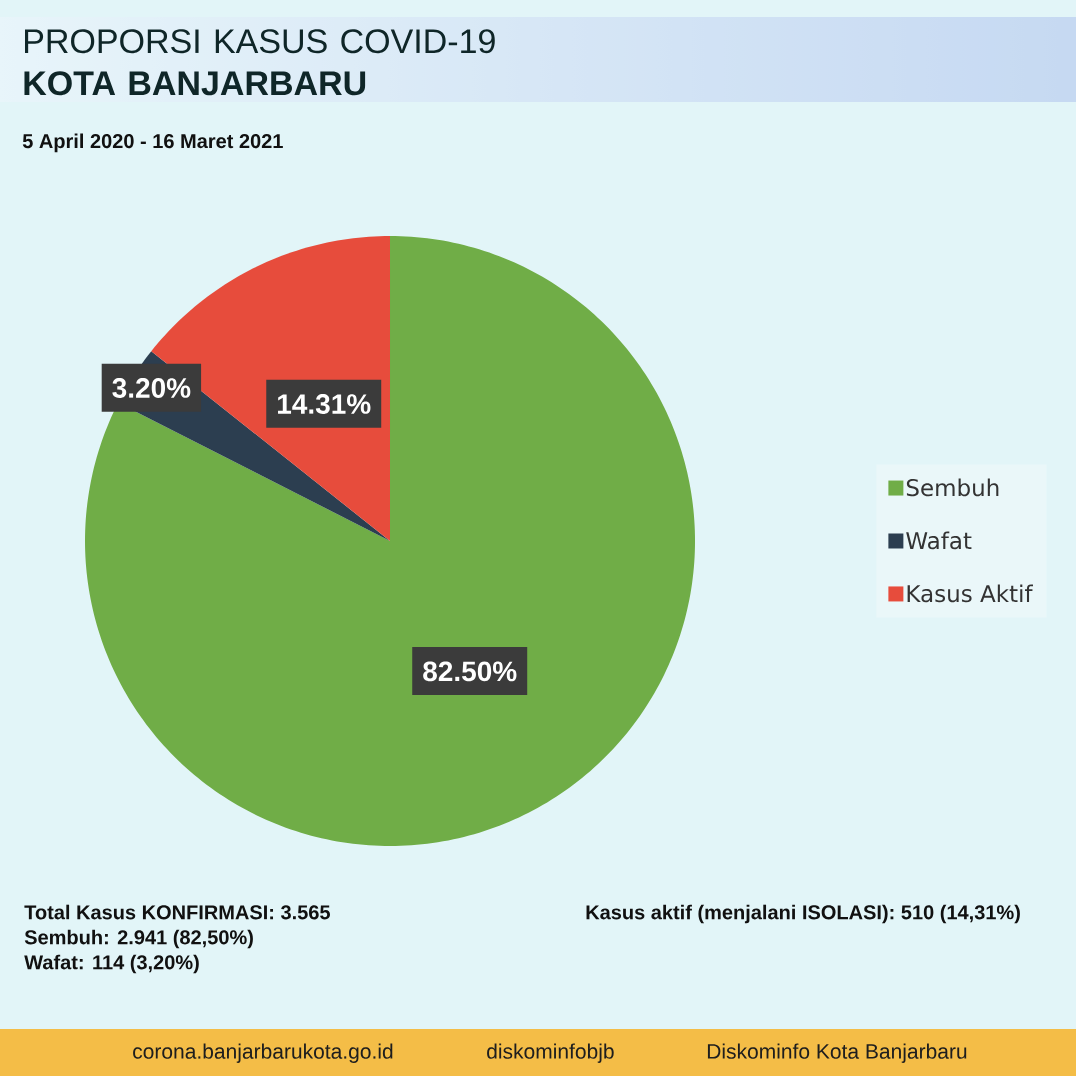 The width and height of the screenshot is (1076, 1076). What do you see at coordinates (952, 487) in the screenshot?
I see `legend-label: Sembuh` at bounding box center [952, 487].